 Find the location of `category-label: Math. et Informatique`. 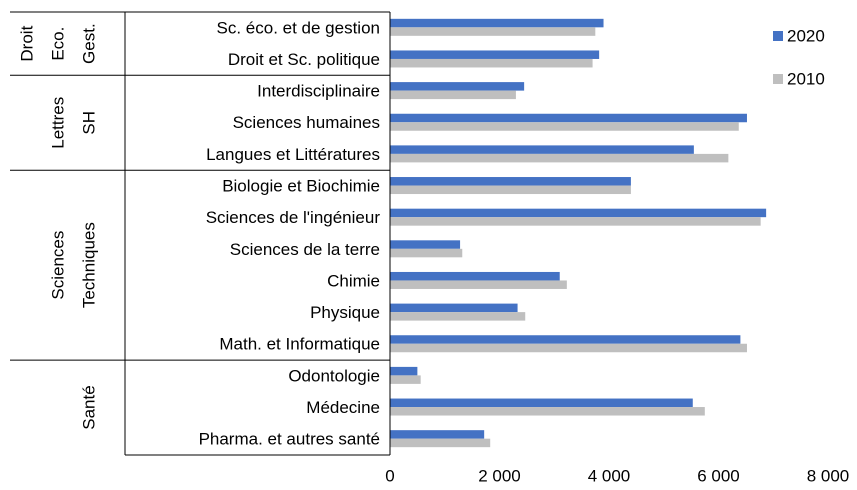

category-label: Math. et Informatique is located at coordinates (299, 344).